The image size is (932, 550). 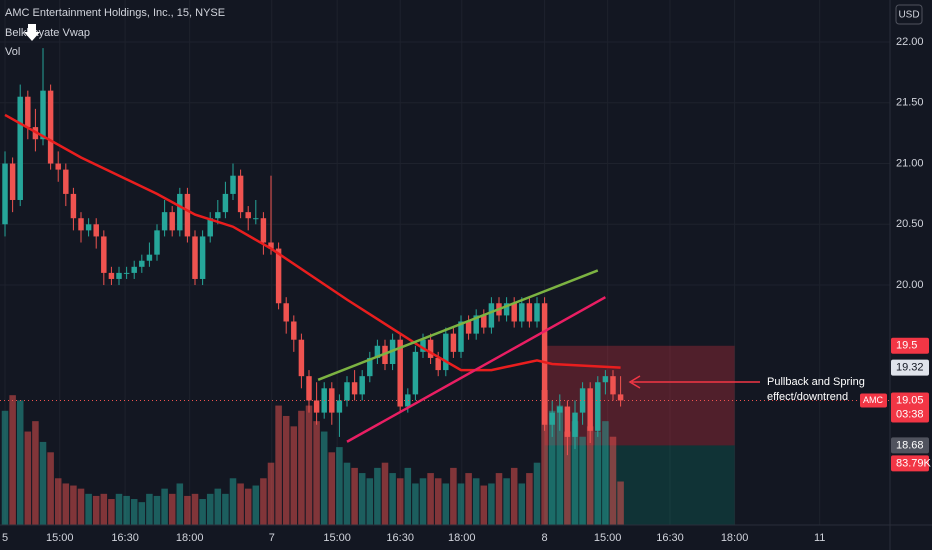 I want to click on stop-price-box, so click(x=910, y=345).